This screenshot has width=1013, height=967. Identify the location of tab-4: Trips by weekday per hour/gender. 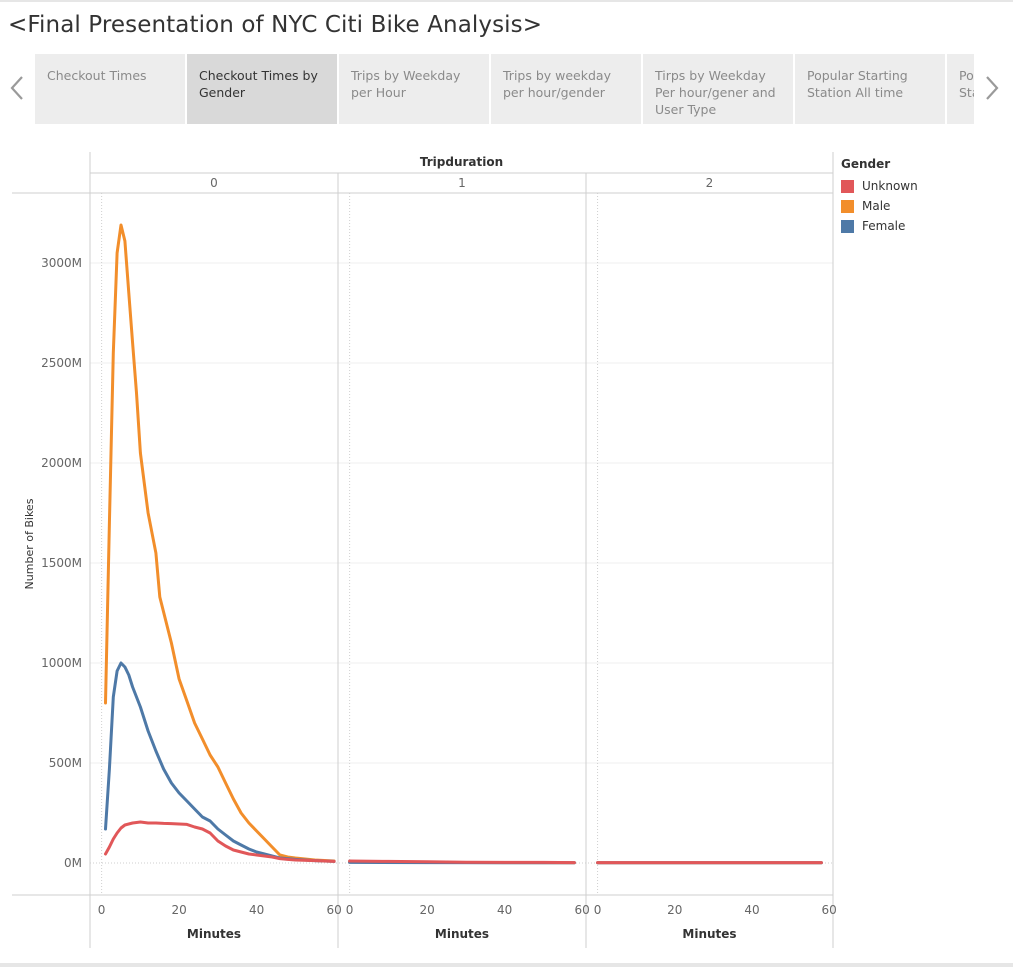
(566, 89).